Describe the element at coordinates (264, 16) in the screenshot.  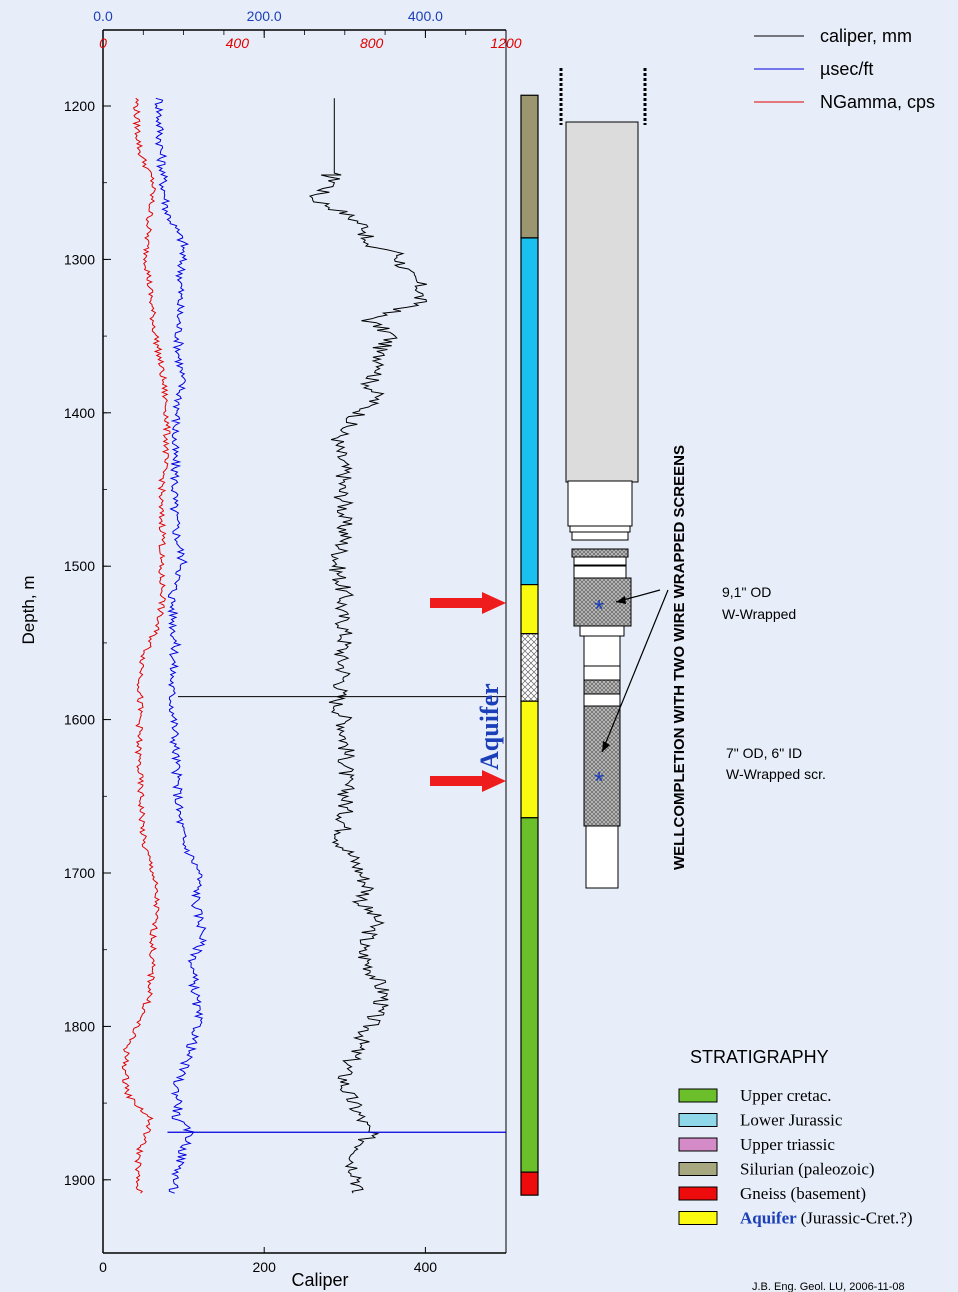
I see `usec-tick-label: 200.0` at that location.